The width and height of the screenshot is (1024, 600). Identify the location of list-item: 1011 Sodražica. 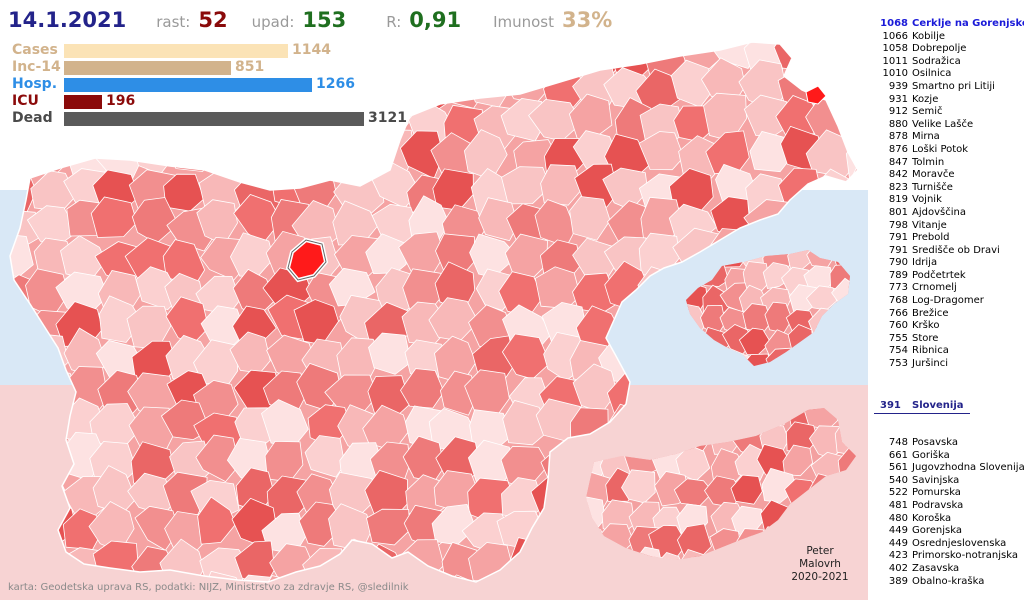
(947, 62).